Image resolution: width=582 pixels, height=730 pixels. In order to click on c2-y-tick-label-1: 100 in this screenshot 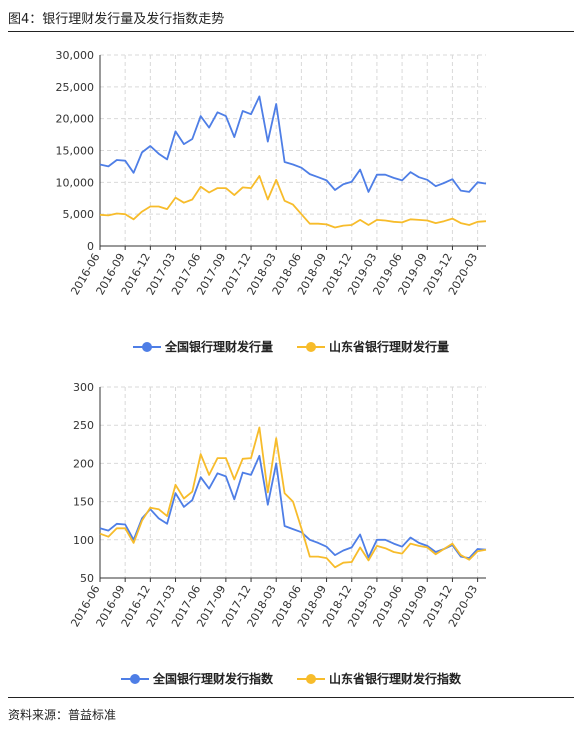, I will do `click(83, 540)`.